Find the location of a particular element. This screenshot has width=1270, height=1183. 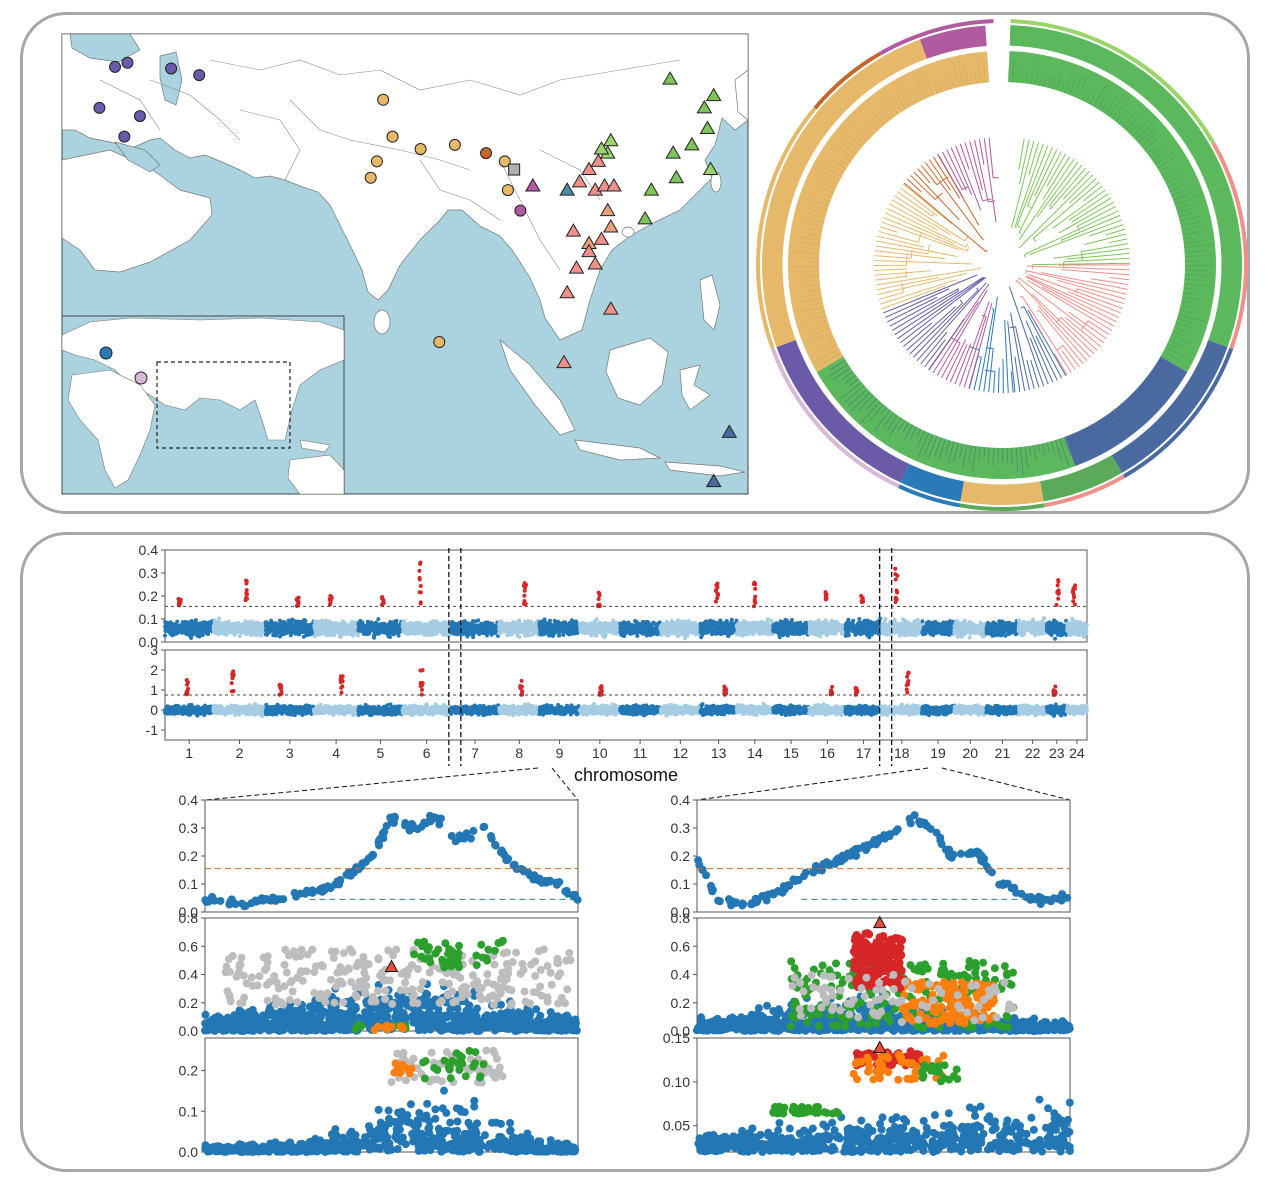

persian-gulf is located at coordinates (137, 157).